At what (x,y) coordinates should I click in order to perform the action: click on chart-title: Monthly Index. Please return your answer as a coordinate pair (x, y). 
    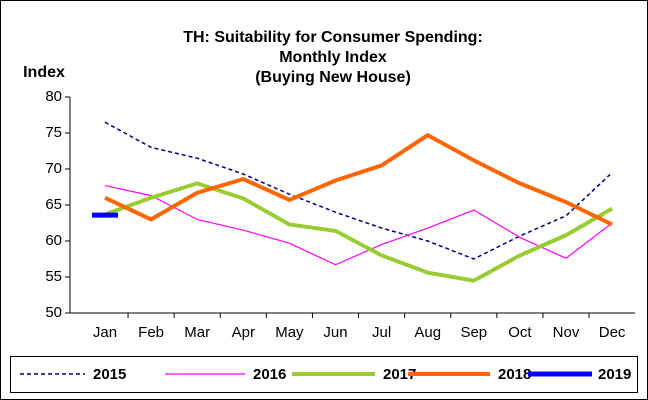
    Looking at the image, I should click on (333, 57).